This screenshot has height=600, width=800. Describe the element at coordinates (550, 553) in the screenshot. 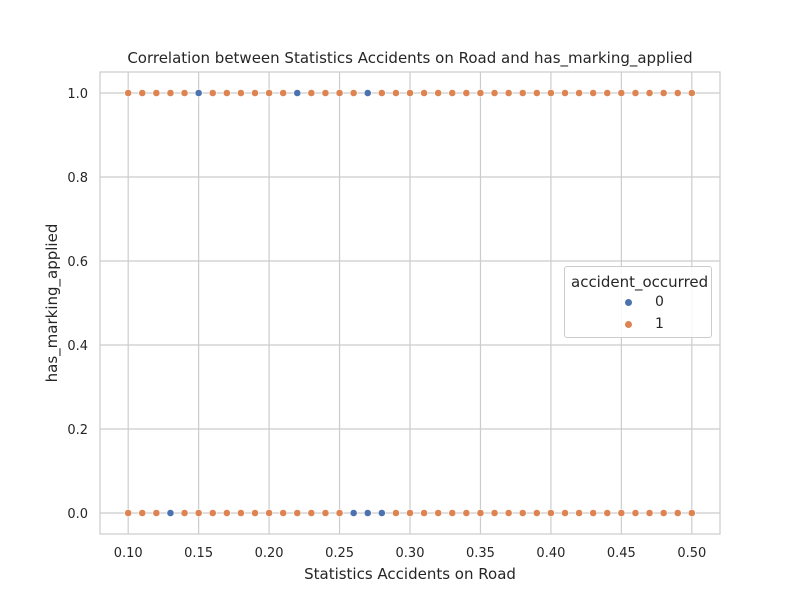

I see `x-tick-label: 0.40` at that location.